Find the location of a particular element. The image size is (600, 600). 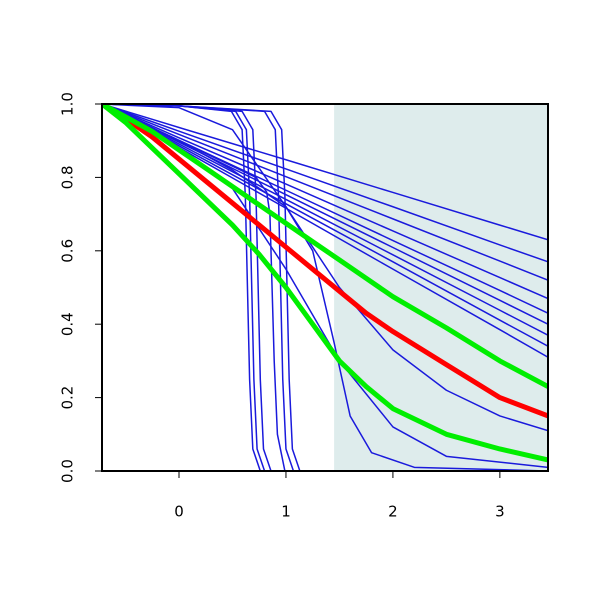

y-tick-label: 0.6 is located at coordinates (68, 251).